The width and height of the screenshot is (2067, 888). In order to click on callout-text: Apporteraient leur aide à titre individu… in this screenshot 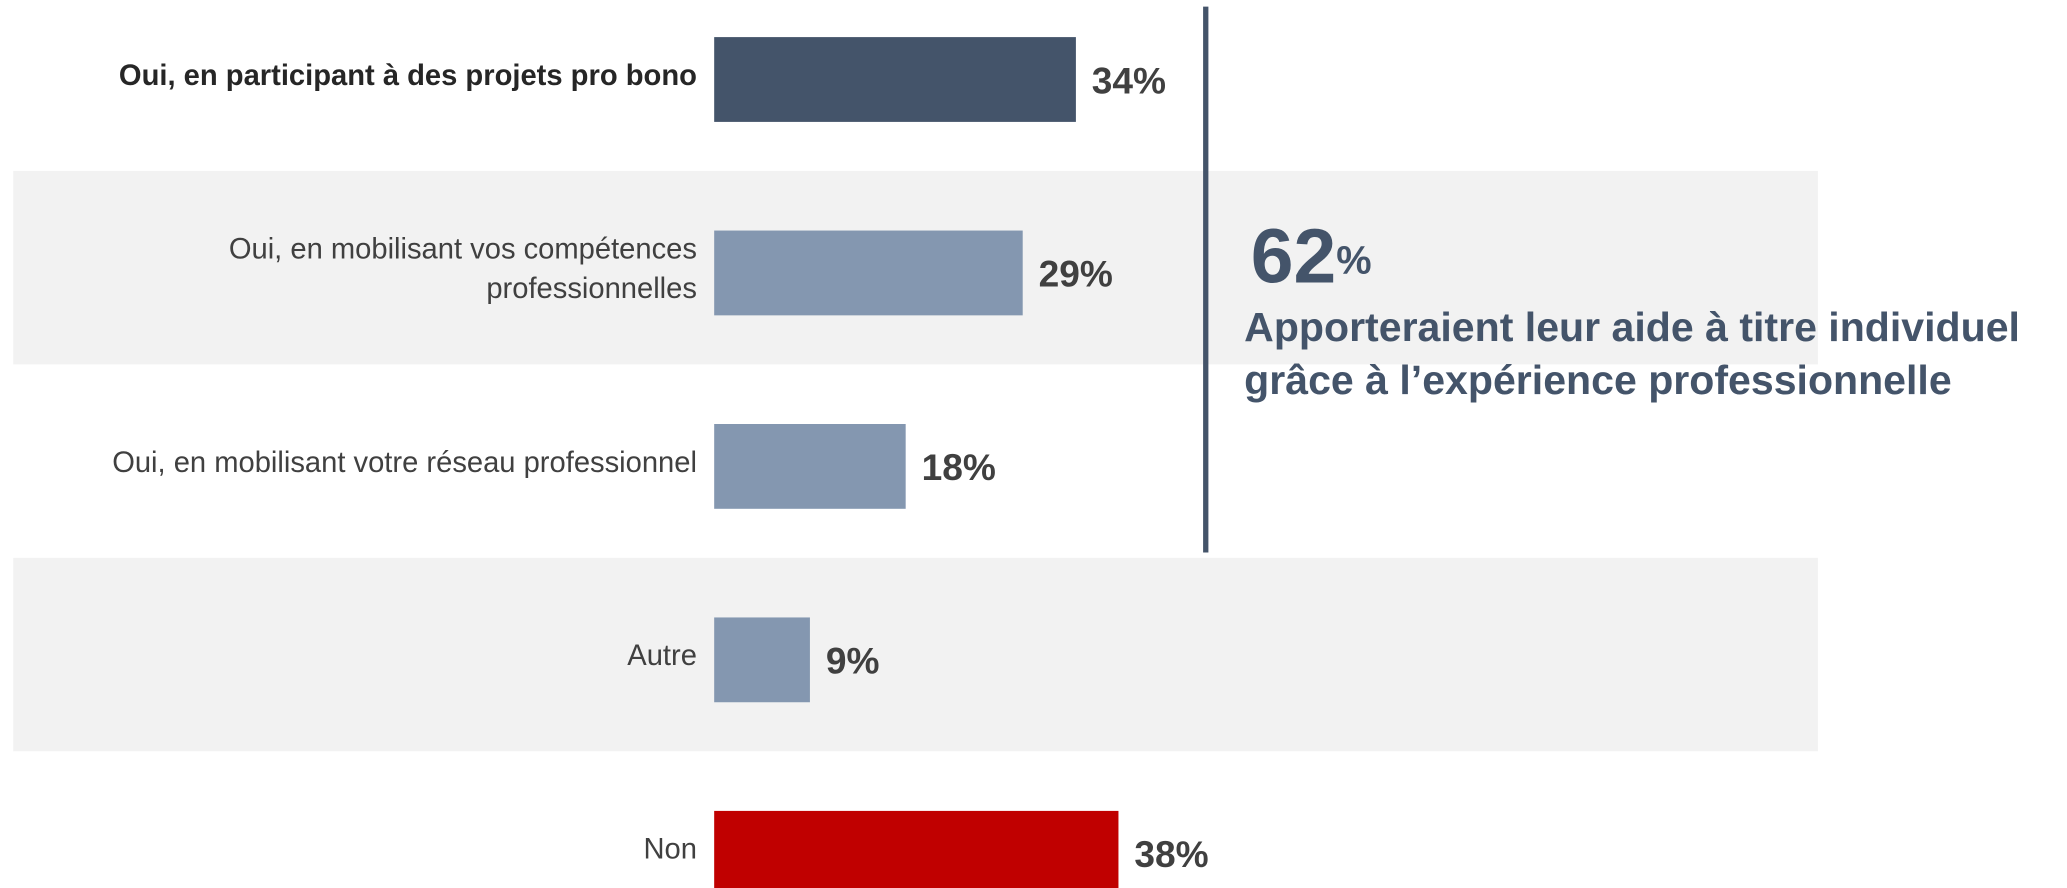, I will do `click(1632, 327)`.